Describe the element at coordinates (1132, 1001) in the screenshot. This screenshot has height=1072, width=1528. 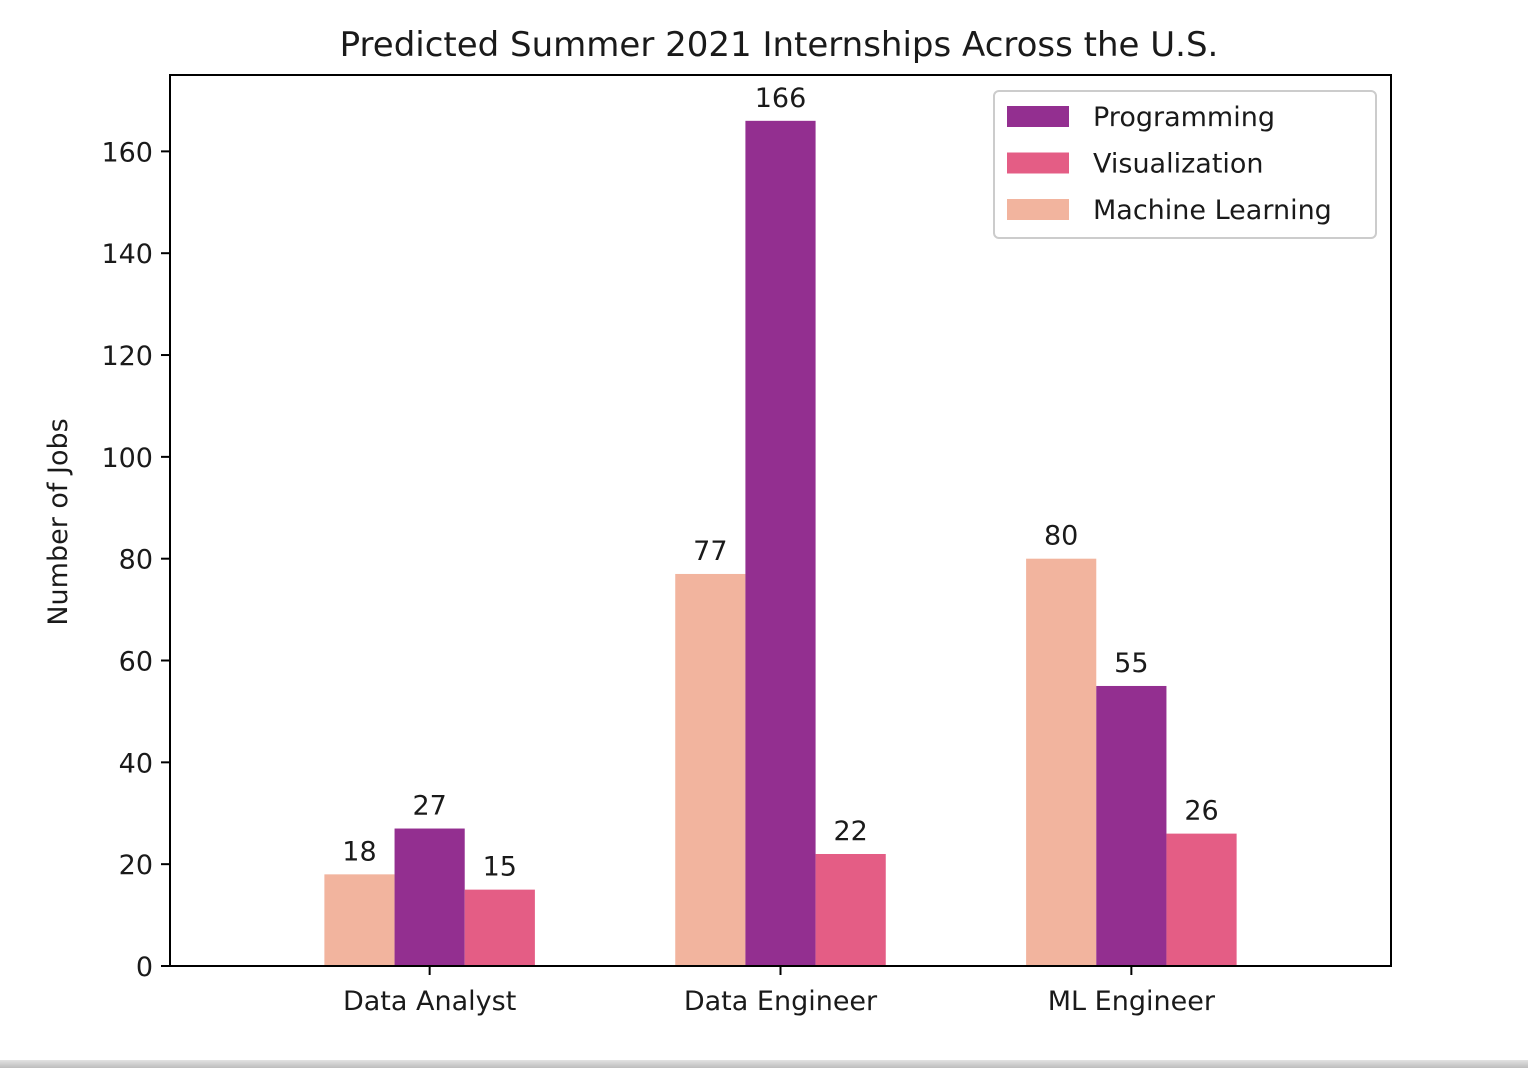
I see `x-tick-label-ml-engineer: ML Engineer` at that location.